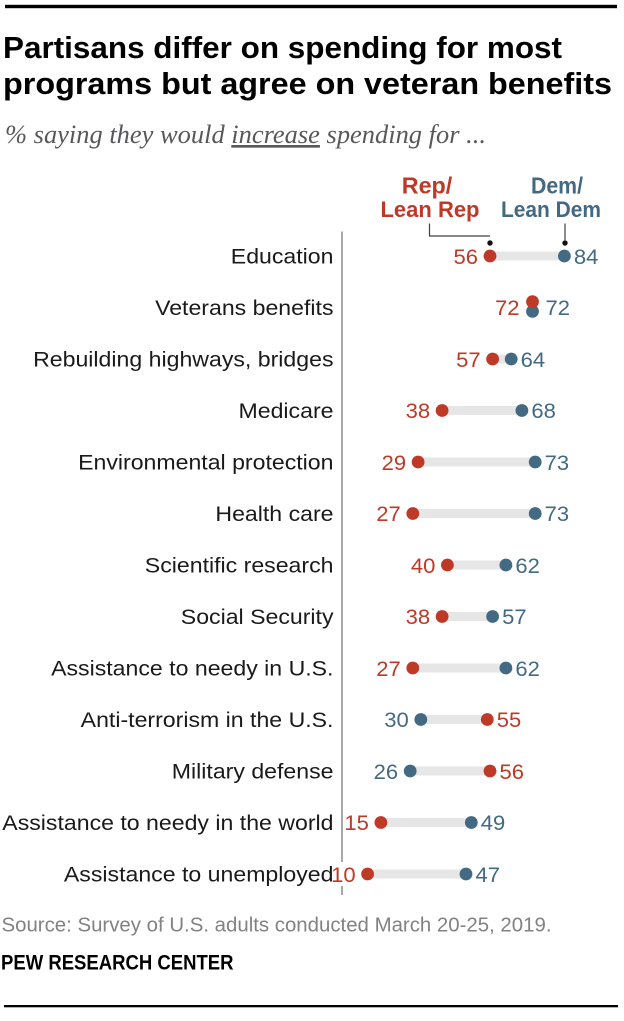 The width and height of the screenshot is (624, 1021). What do you see at coordinates (282, 256) in the screenshot?
I see `svg-text: Education` at bounding box center [282, 256].